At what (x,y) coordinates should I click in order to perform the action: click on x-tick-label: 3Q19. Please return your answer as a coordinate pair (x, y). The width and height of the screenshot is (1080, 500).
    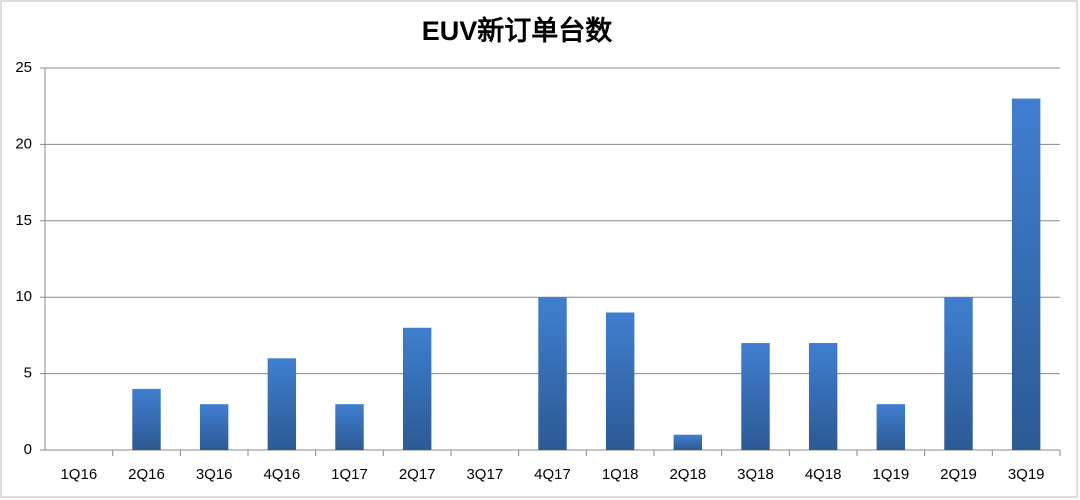
    Looking at the image, I should click on (1026, 474).